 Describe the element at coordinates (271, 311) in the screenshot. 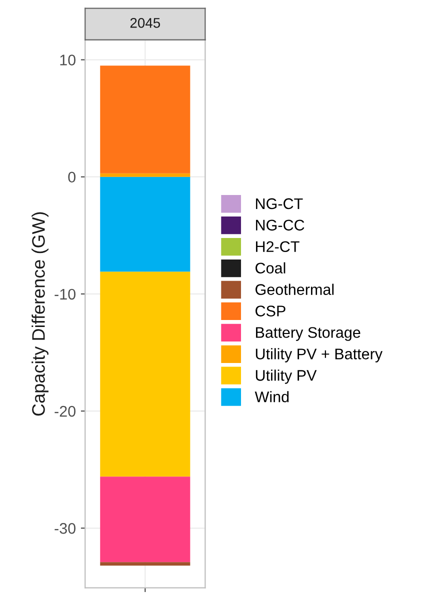

I see `legend-label: CSP` at that location.